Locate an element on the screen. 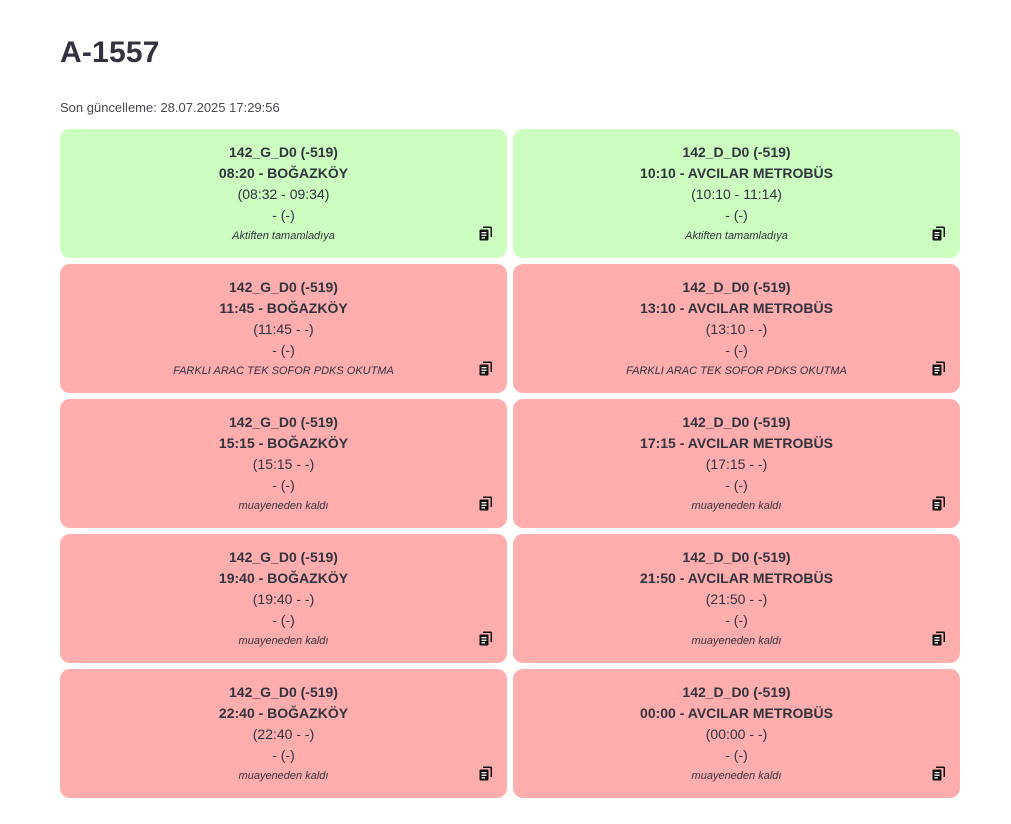 This screenshot has height=824, width=1011. trip-times: (13:10 - -) is located at coordinates (736, 329).